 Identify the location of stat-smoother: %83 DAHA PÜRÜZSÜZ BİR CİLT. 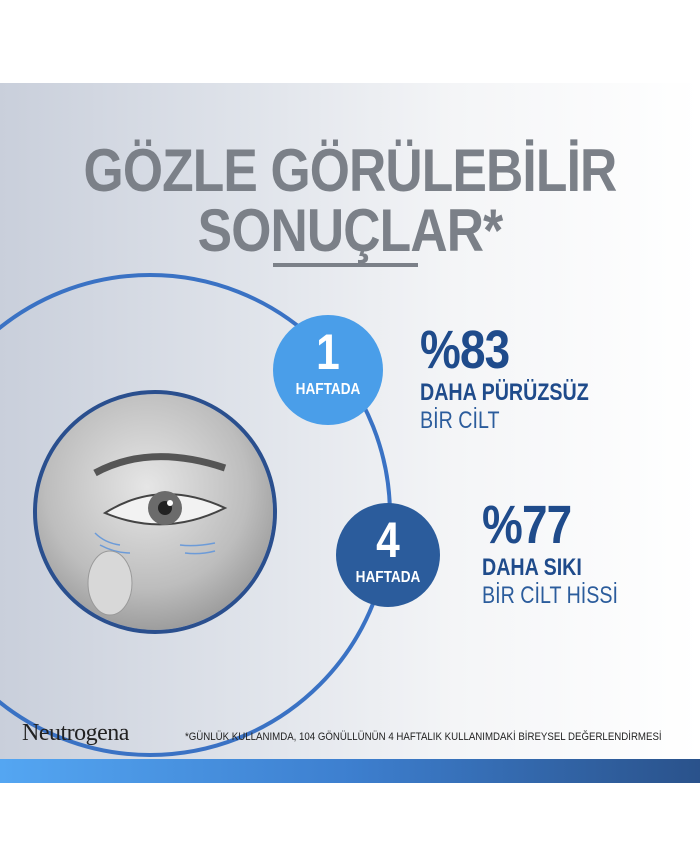
(523, 379).